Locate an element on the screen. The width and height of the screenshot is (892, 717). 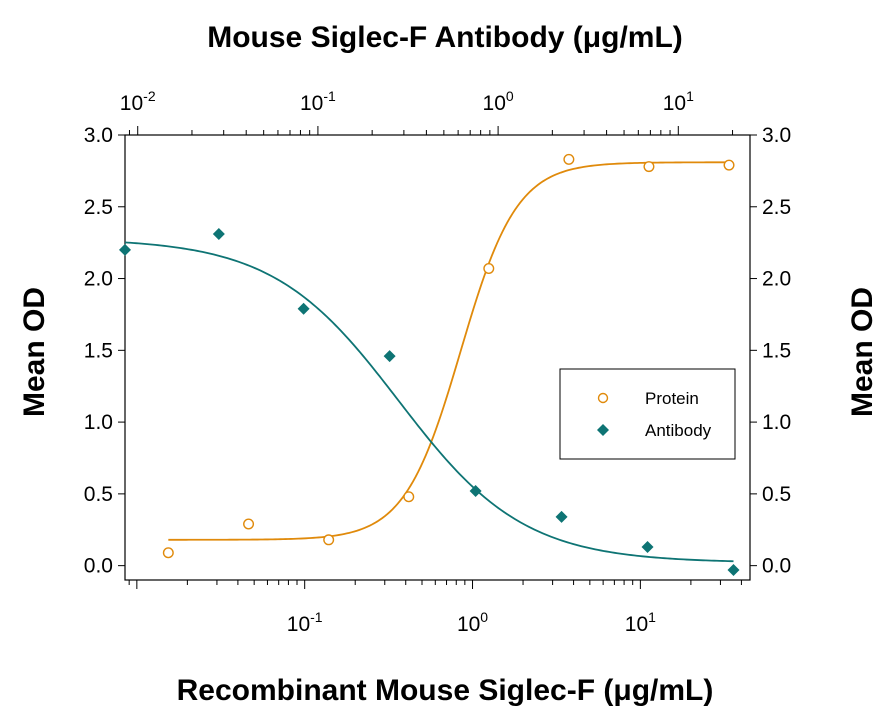
legend: Protein Antibody is located at coordinates (647, 414).